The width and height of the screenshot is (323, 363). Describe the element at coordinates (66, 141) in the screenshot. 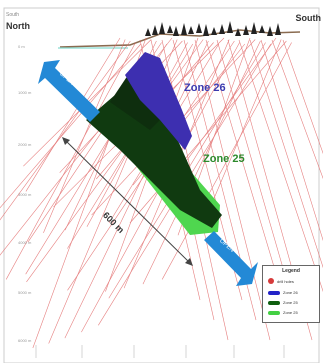

I see `distance-arrow-start` at that location.